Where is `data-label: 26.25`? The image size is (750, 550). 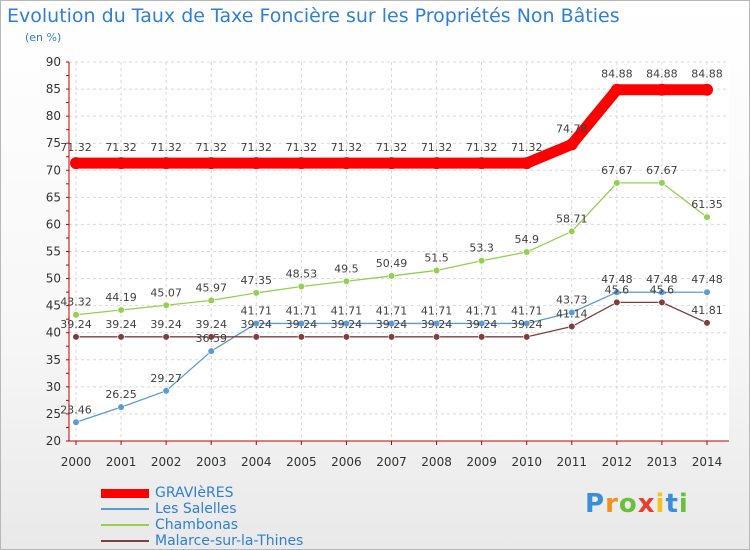 data-label: 26.25 is located at coordinates (121, 394).